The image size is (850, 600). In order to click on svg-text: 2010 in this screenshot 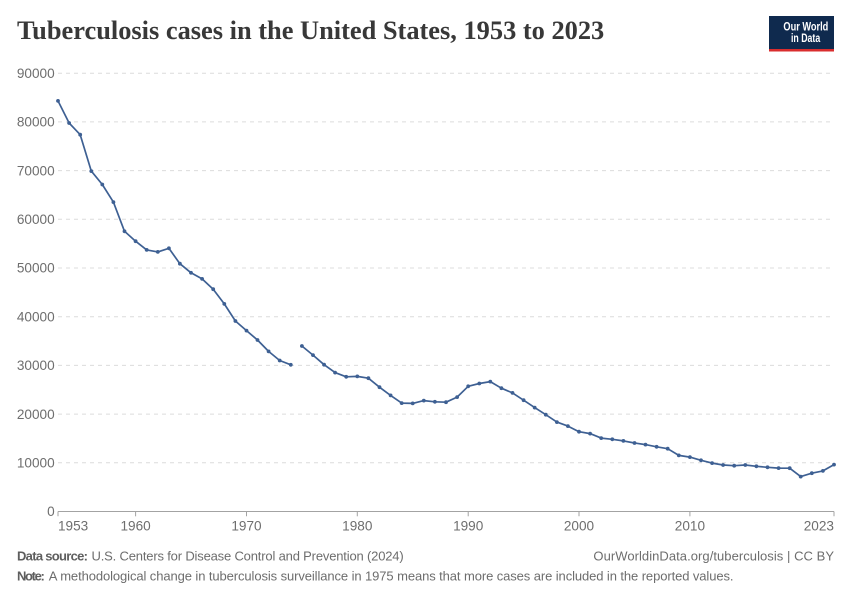, I will do `click(690, 525)`.